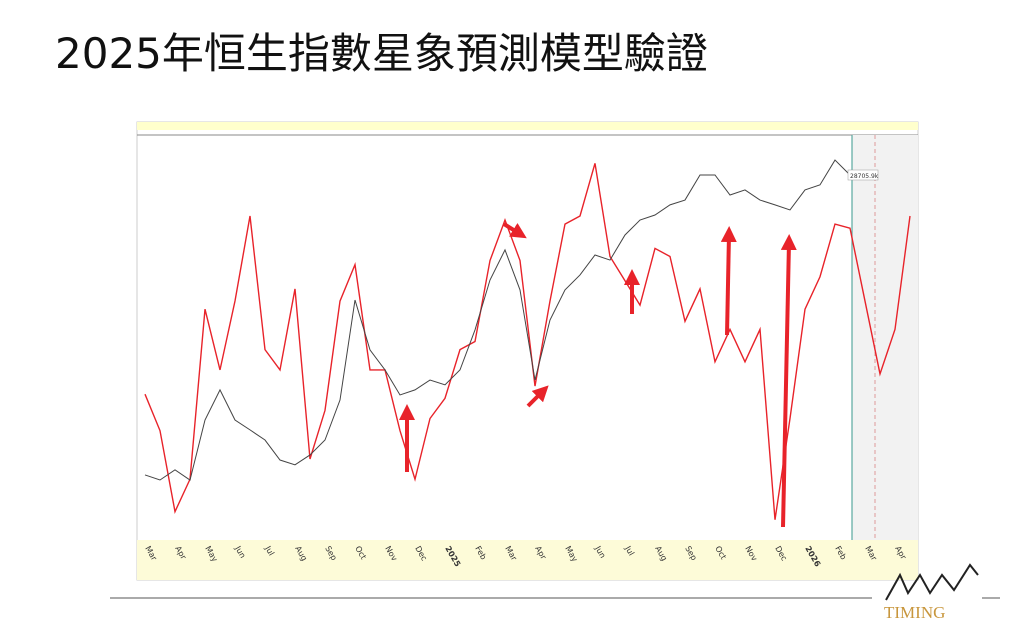 This screenshot has width=1024, height=629. Describe the element at coordinates (381, 53) in the screenshot. I see `slide-title: 2025年恒生指數星象預測模型驗證` at that location.